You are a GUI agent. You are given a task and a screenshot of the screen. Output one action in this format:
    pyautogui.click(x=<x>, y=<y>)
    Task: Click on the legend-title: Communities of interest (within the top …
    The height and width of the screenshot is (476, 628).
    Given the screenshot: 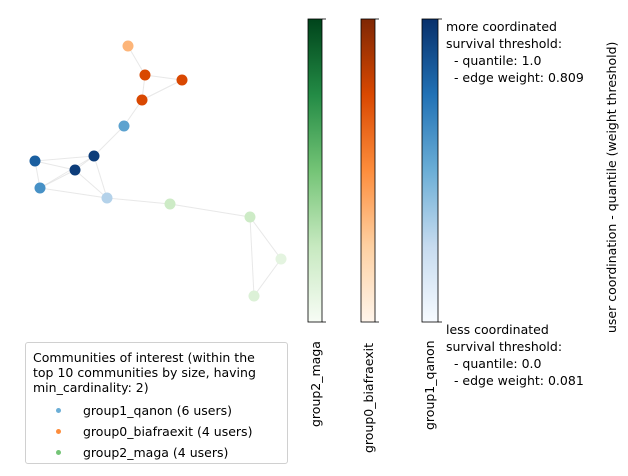 What is the action you would take?
    pyautogui.click(x=144, y=372)
    